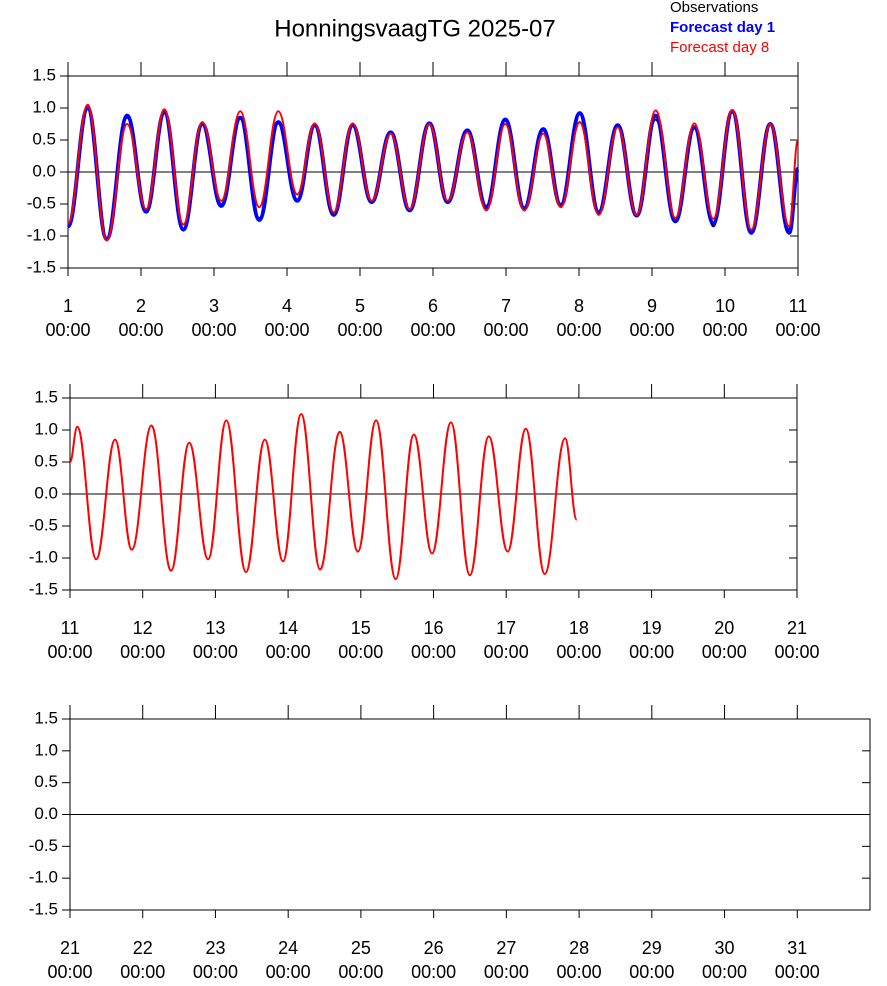  Describe the element at coordinates (433, 640) in the screenshot. I see `x-tick-label: 16 00:00` at that location.